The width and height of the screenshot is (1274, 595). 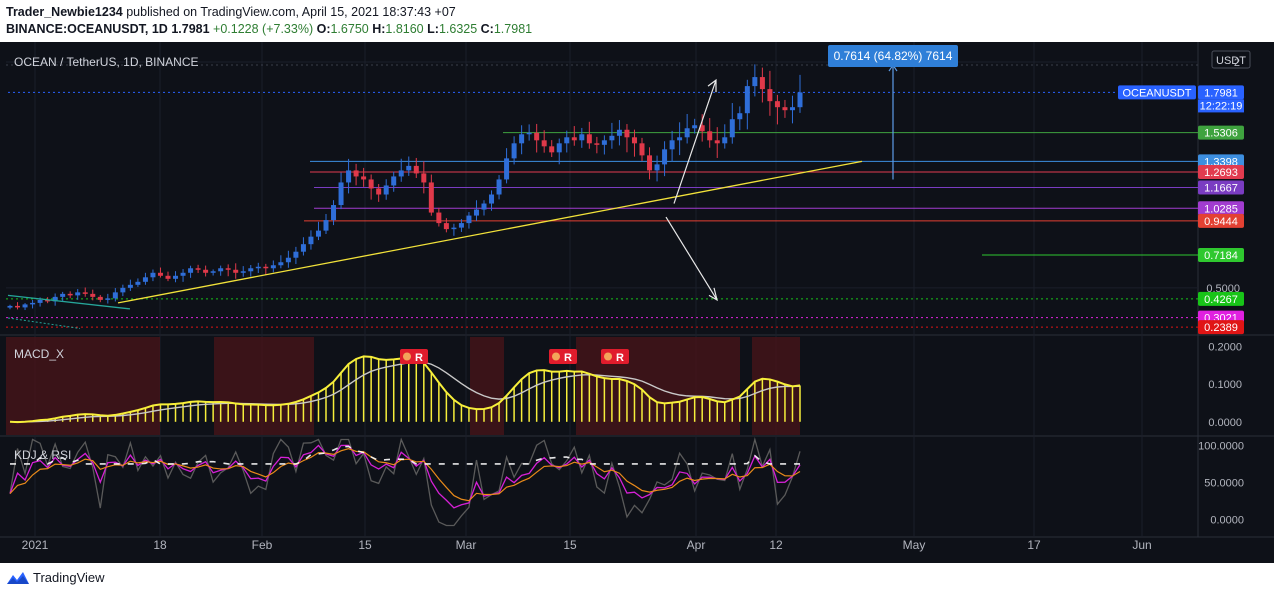 What do you see at coordinates (1221, 93) in the screenshot?
I see `price-level-value: 1.7981` at bounding box center [1221, 93].